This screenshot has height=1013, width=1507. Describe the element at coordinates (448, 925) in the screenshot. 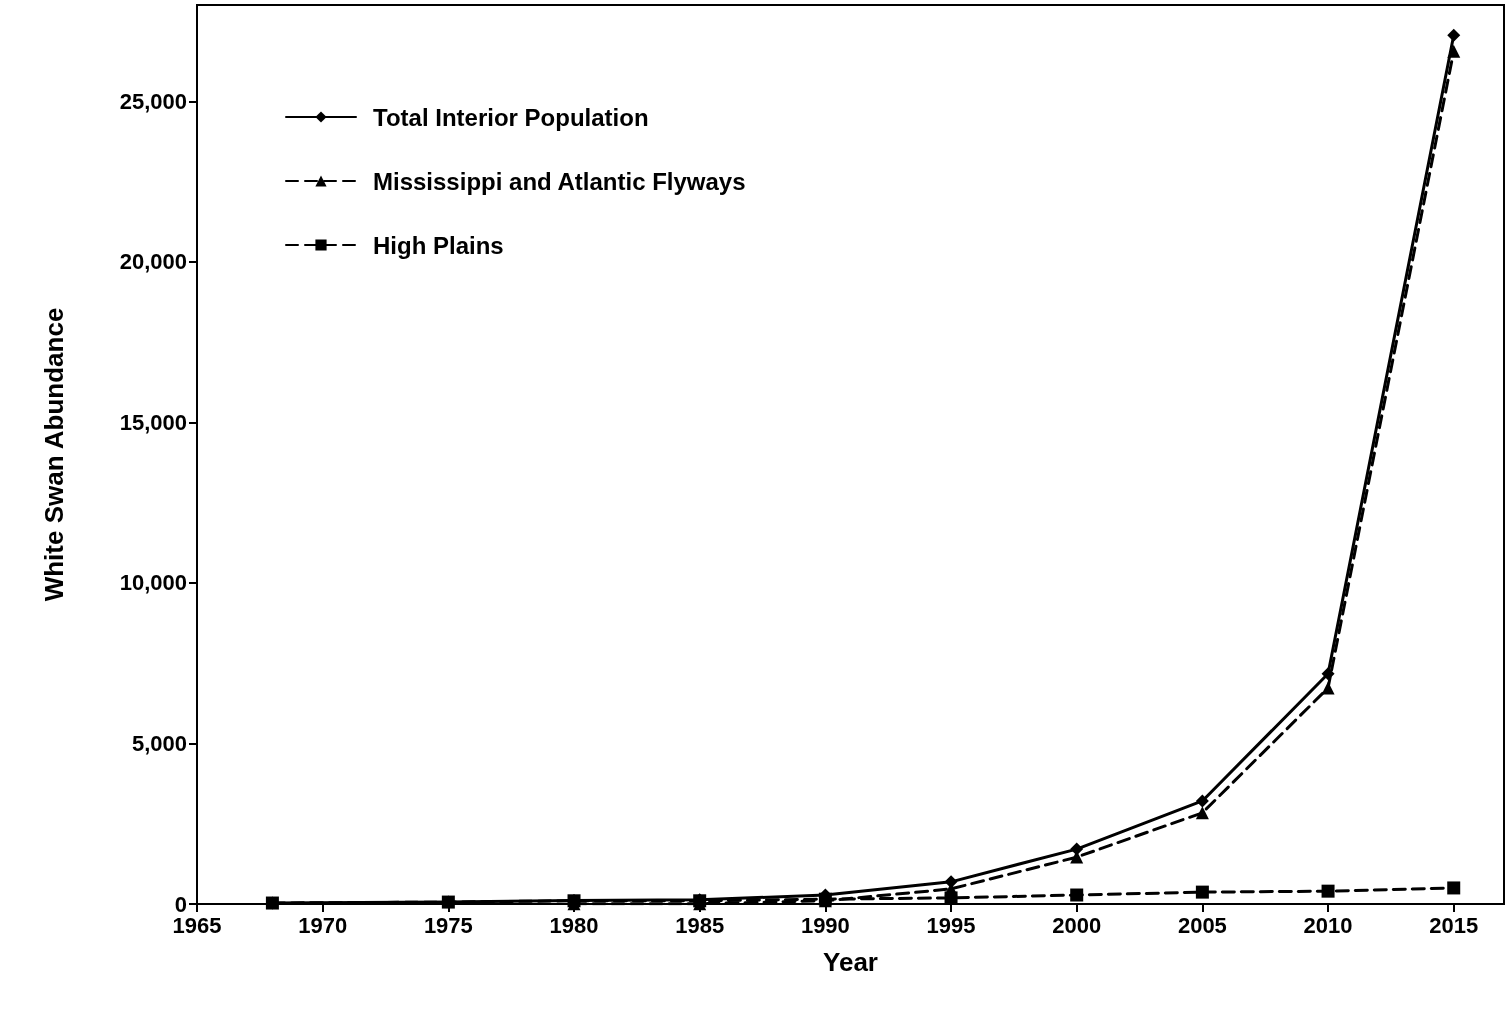

I see `x-tick-label: 1975` at that location.